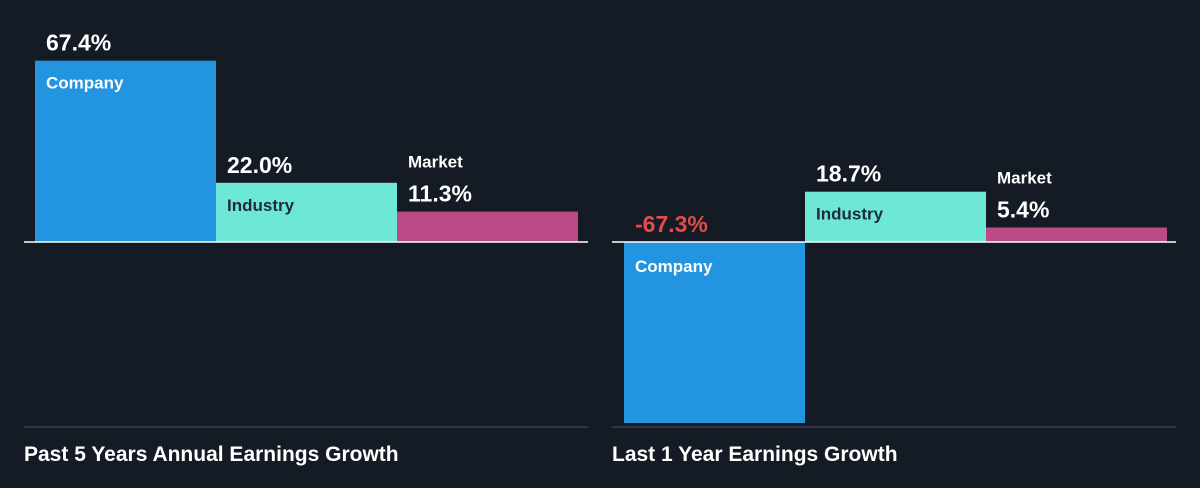 Image resolution: width=1200 pixels, height=488 pixels. I want to click on panel2-bar-company, so click(714, 333).